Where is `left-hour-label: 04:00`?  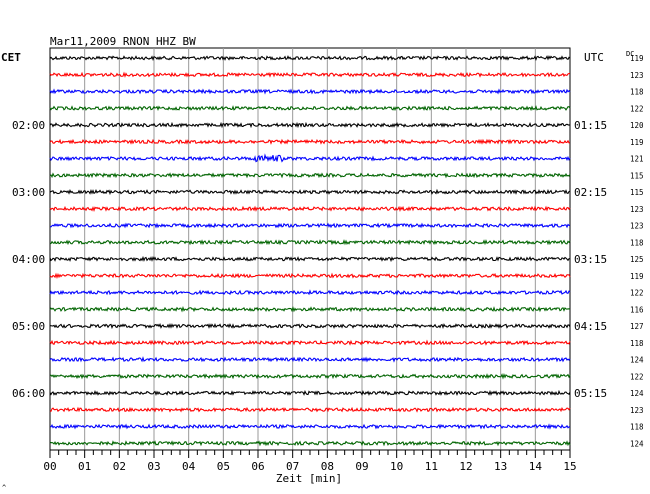
left-hour-label: 04:00 is located at coordinates (28, 259).